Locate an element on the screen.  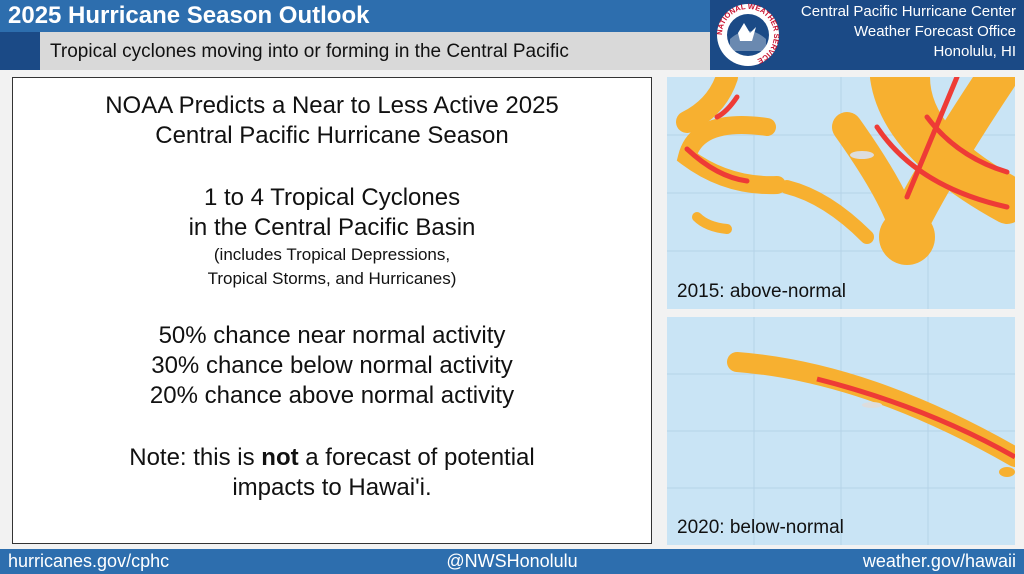
count-line: 1 to 4 Tropical Cyclones is located at coordinates (332, 197).